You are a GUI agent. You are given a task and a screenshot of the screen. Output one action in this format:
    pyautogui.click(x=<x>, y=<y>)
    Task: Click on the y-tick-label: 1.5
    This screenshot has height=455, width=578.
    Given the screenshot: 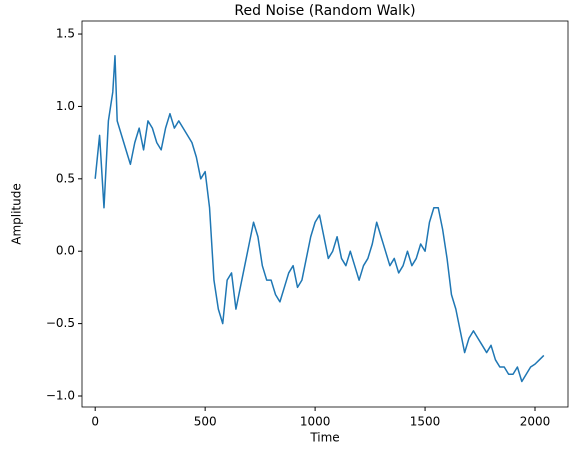 What is the action you would take?
    pyautogui.click(x=65, y=34)
    